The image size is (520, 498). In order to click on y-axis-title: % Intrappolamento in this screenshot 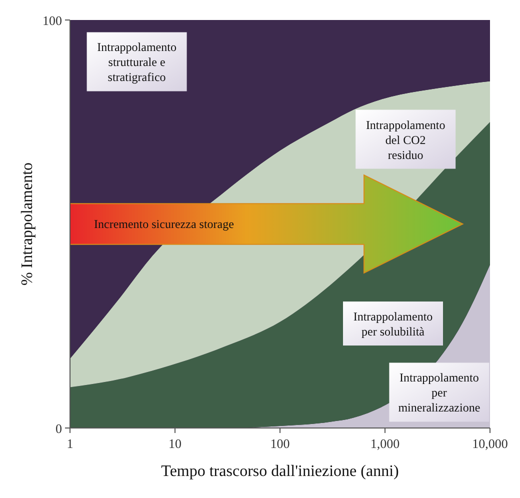, I will do `click(27, 224)`.